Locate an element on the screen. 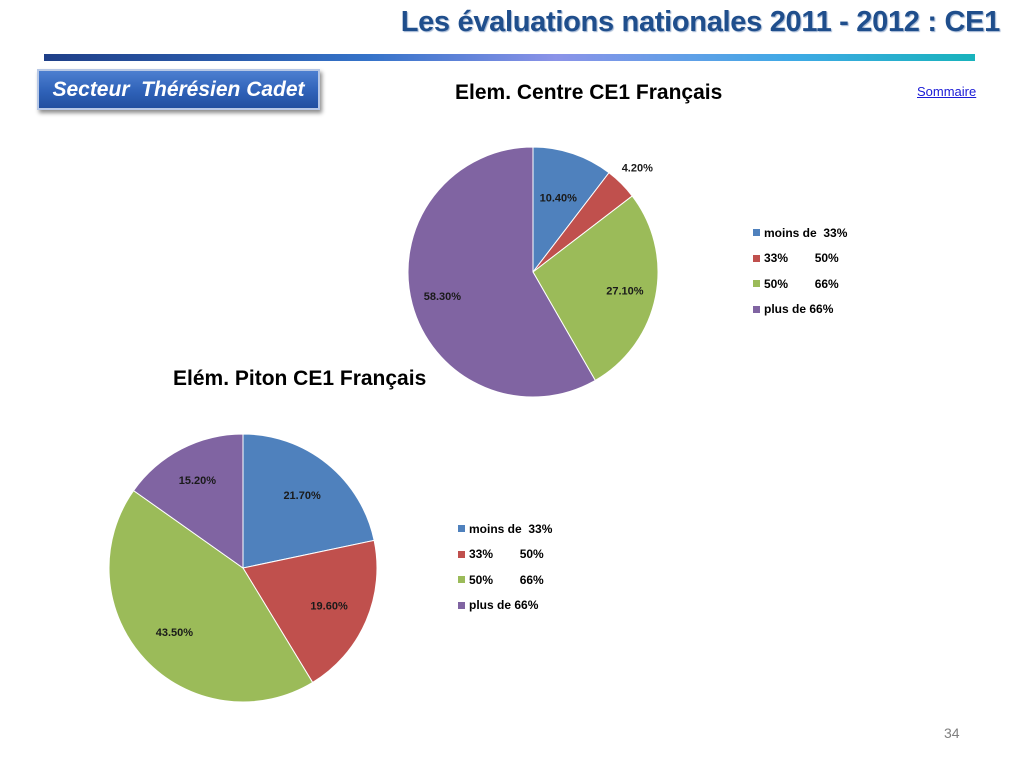 The height and width of the screenshot is (768, 1024). title-underline-bar is located at coordinates (509, 57).